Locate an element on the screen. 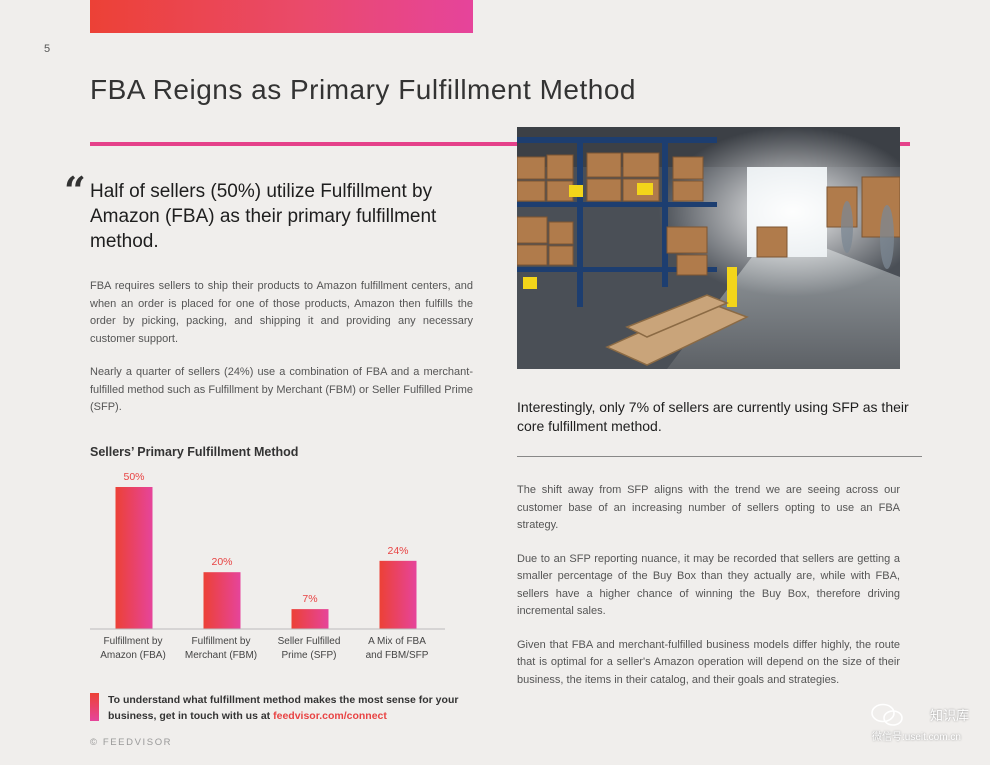  watermark: 知识库 微信号:useit.com.cn is located at coordinates (920, 723).